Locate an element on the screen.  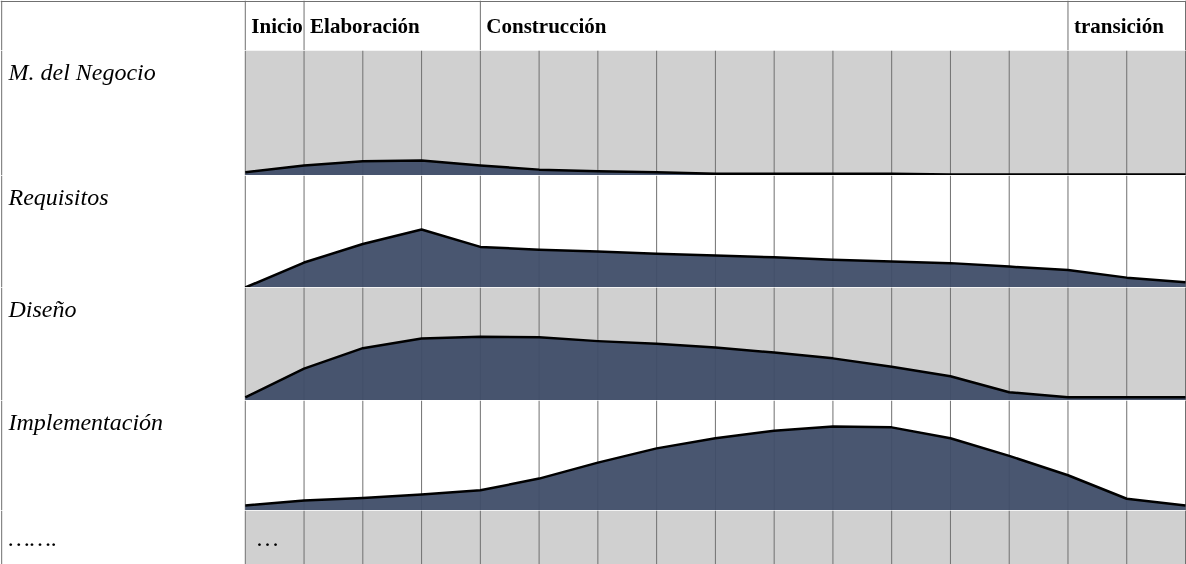
text: Elaboración is located at coordinates (365, 25).